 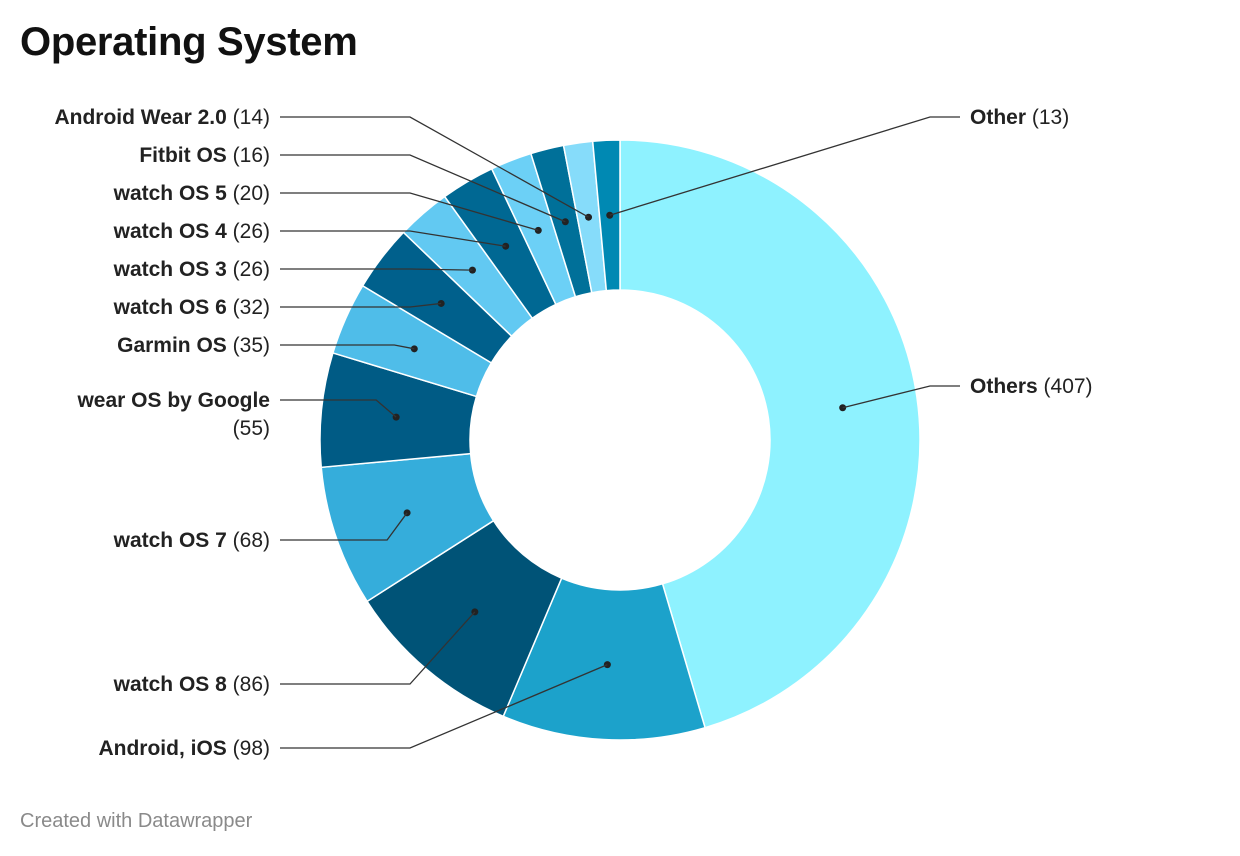 What do you see at coordinates (173, 414) in the screenshot?
I see `slice-label-wear-os-by-google: wear OS by Google (55)` at bounding box center [173, 414].